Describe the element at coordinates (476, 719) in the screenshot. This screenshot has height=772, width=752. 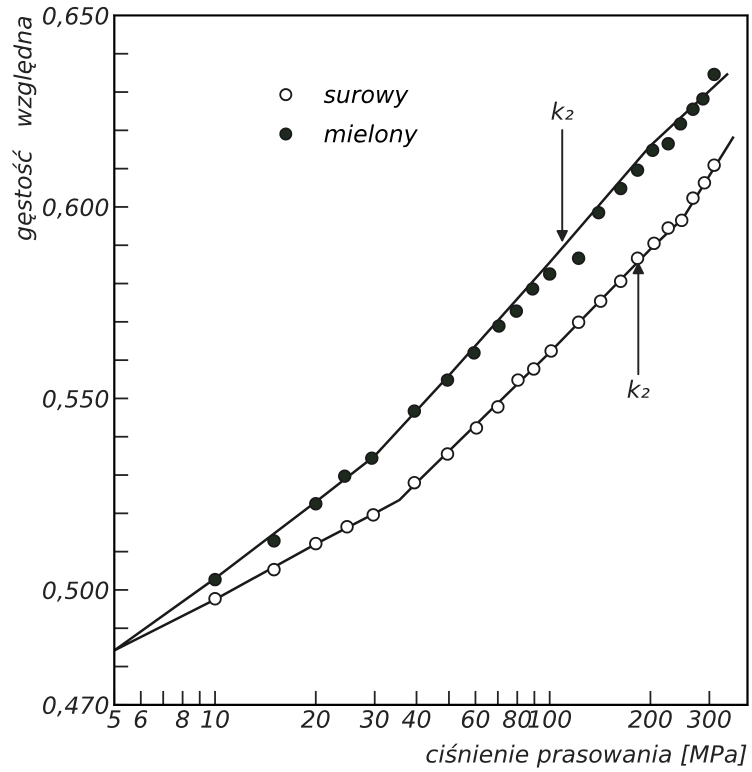
I see `x-tick-label: 60` at that location.